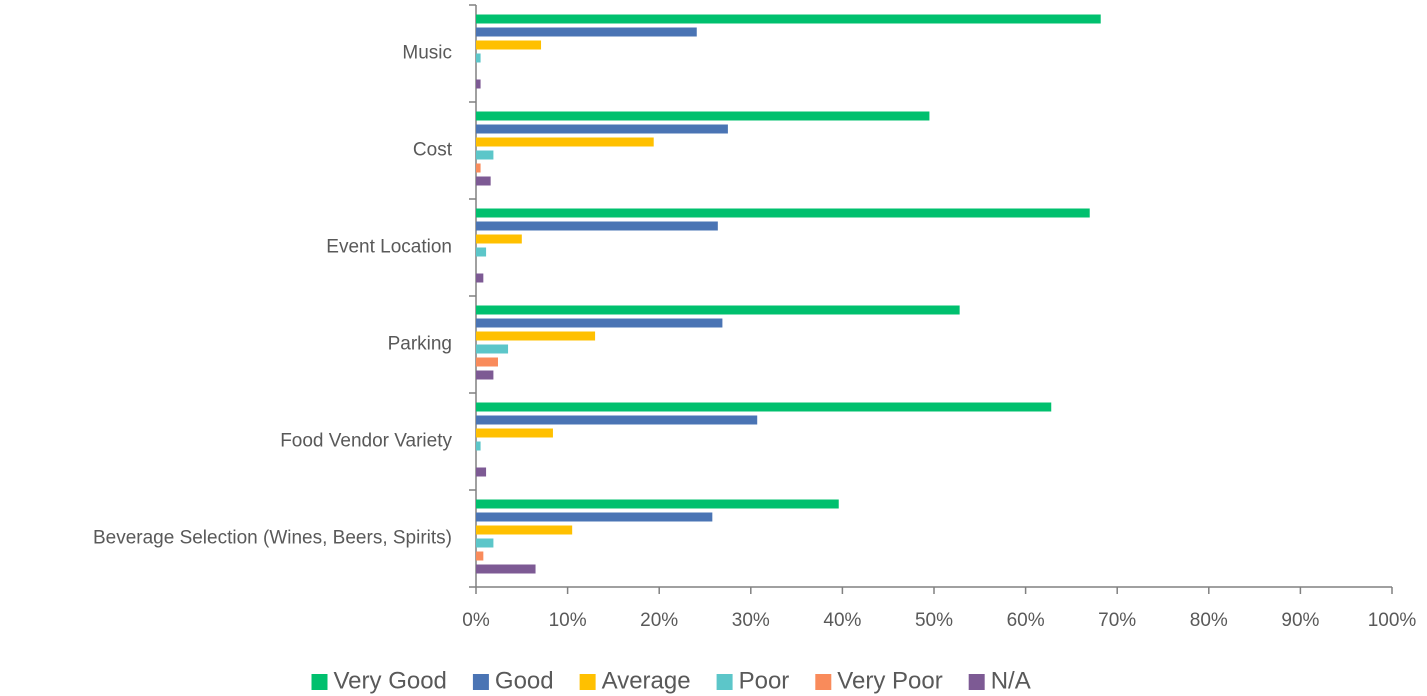 This screenshot has width=1427, height=696. Describe the element at coordinates (751, 620) in the screenshot. I see `x-tick-label: 30%` at that location.